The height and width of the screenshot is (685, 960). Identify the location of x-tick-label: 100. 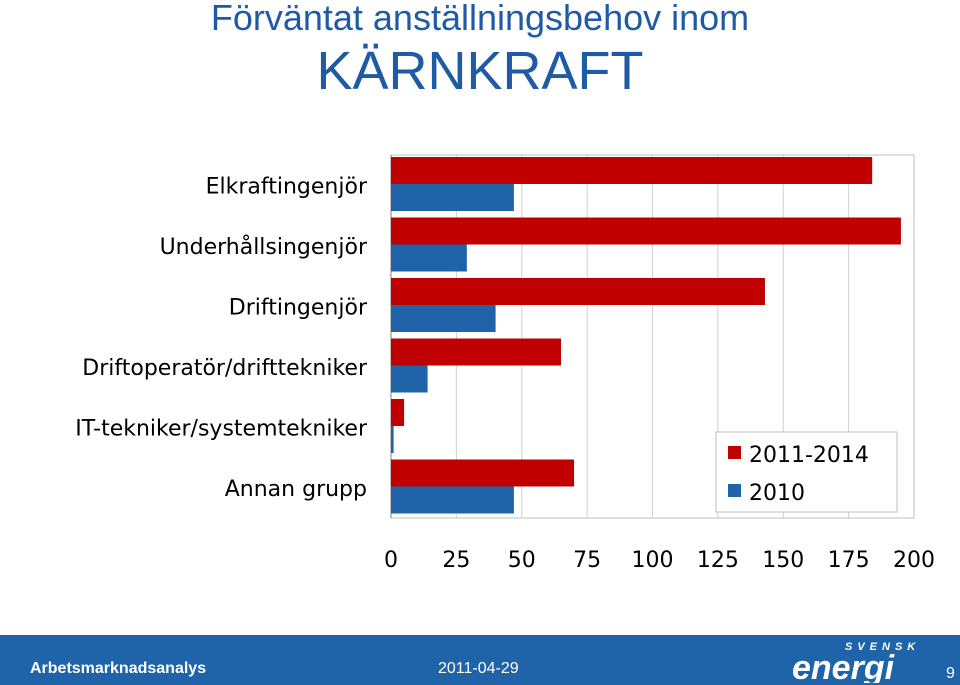
(653, 560).